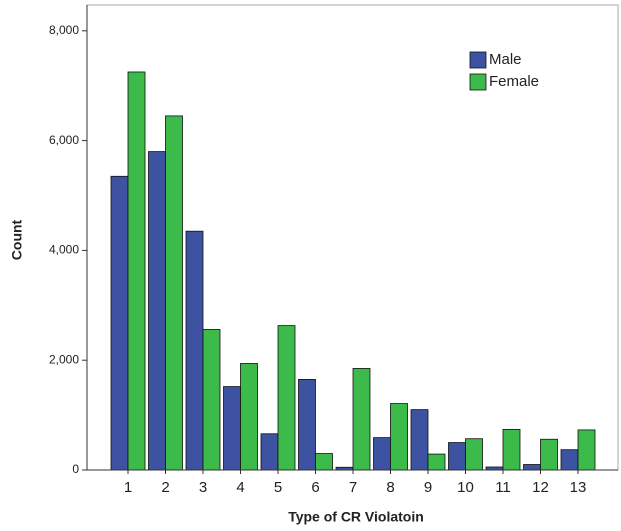 The width and height of the screenshot is (621, 531). Describe the element at coordinates (540, 487) in the screenshot. I see `x-tick-label: 12` at that location.